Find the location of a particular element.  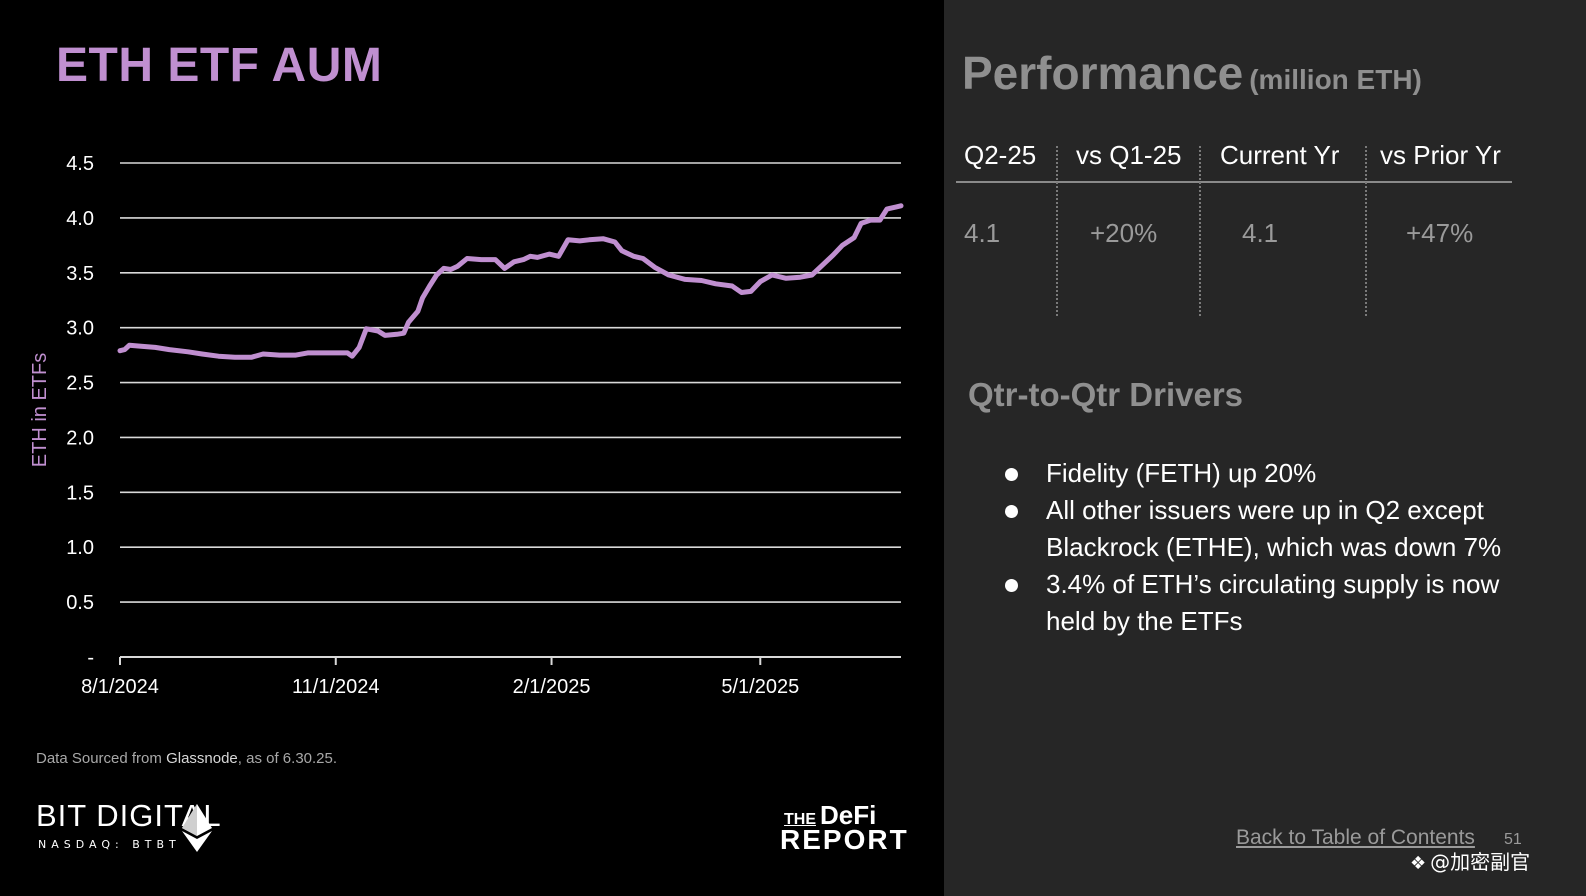

y-tick-label: 1.5 is located at coordinates (80, 493).